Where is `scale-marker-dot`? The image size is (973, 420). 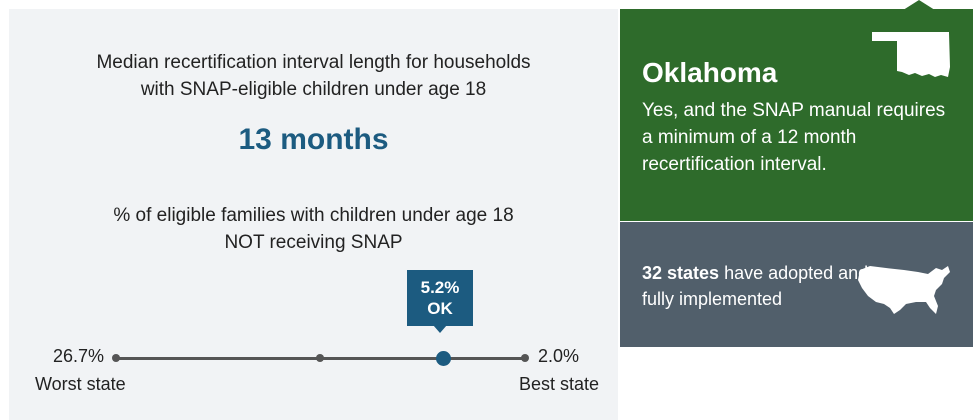 scale-marker-dot is located at coordinates (443, 358).